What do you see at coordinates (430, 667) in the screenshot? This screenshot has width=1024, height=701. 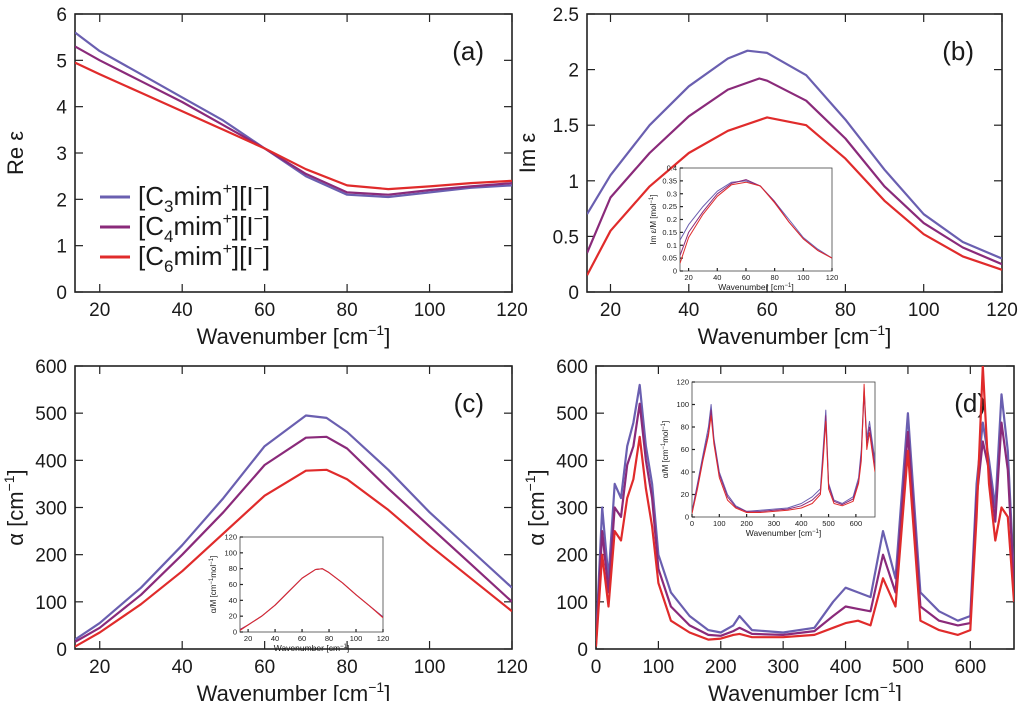 I see `x-tick-label-c: 100` at bounding box center [430, 667].